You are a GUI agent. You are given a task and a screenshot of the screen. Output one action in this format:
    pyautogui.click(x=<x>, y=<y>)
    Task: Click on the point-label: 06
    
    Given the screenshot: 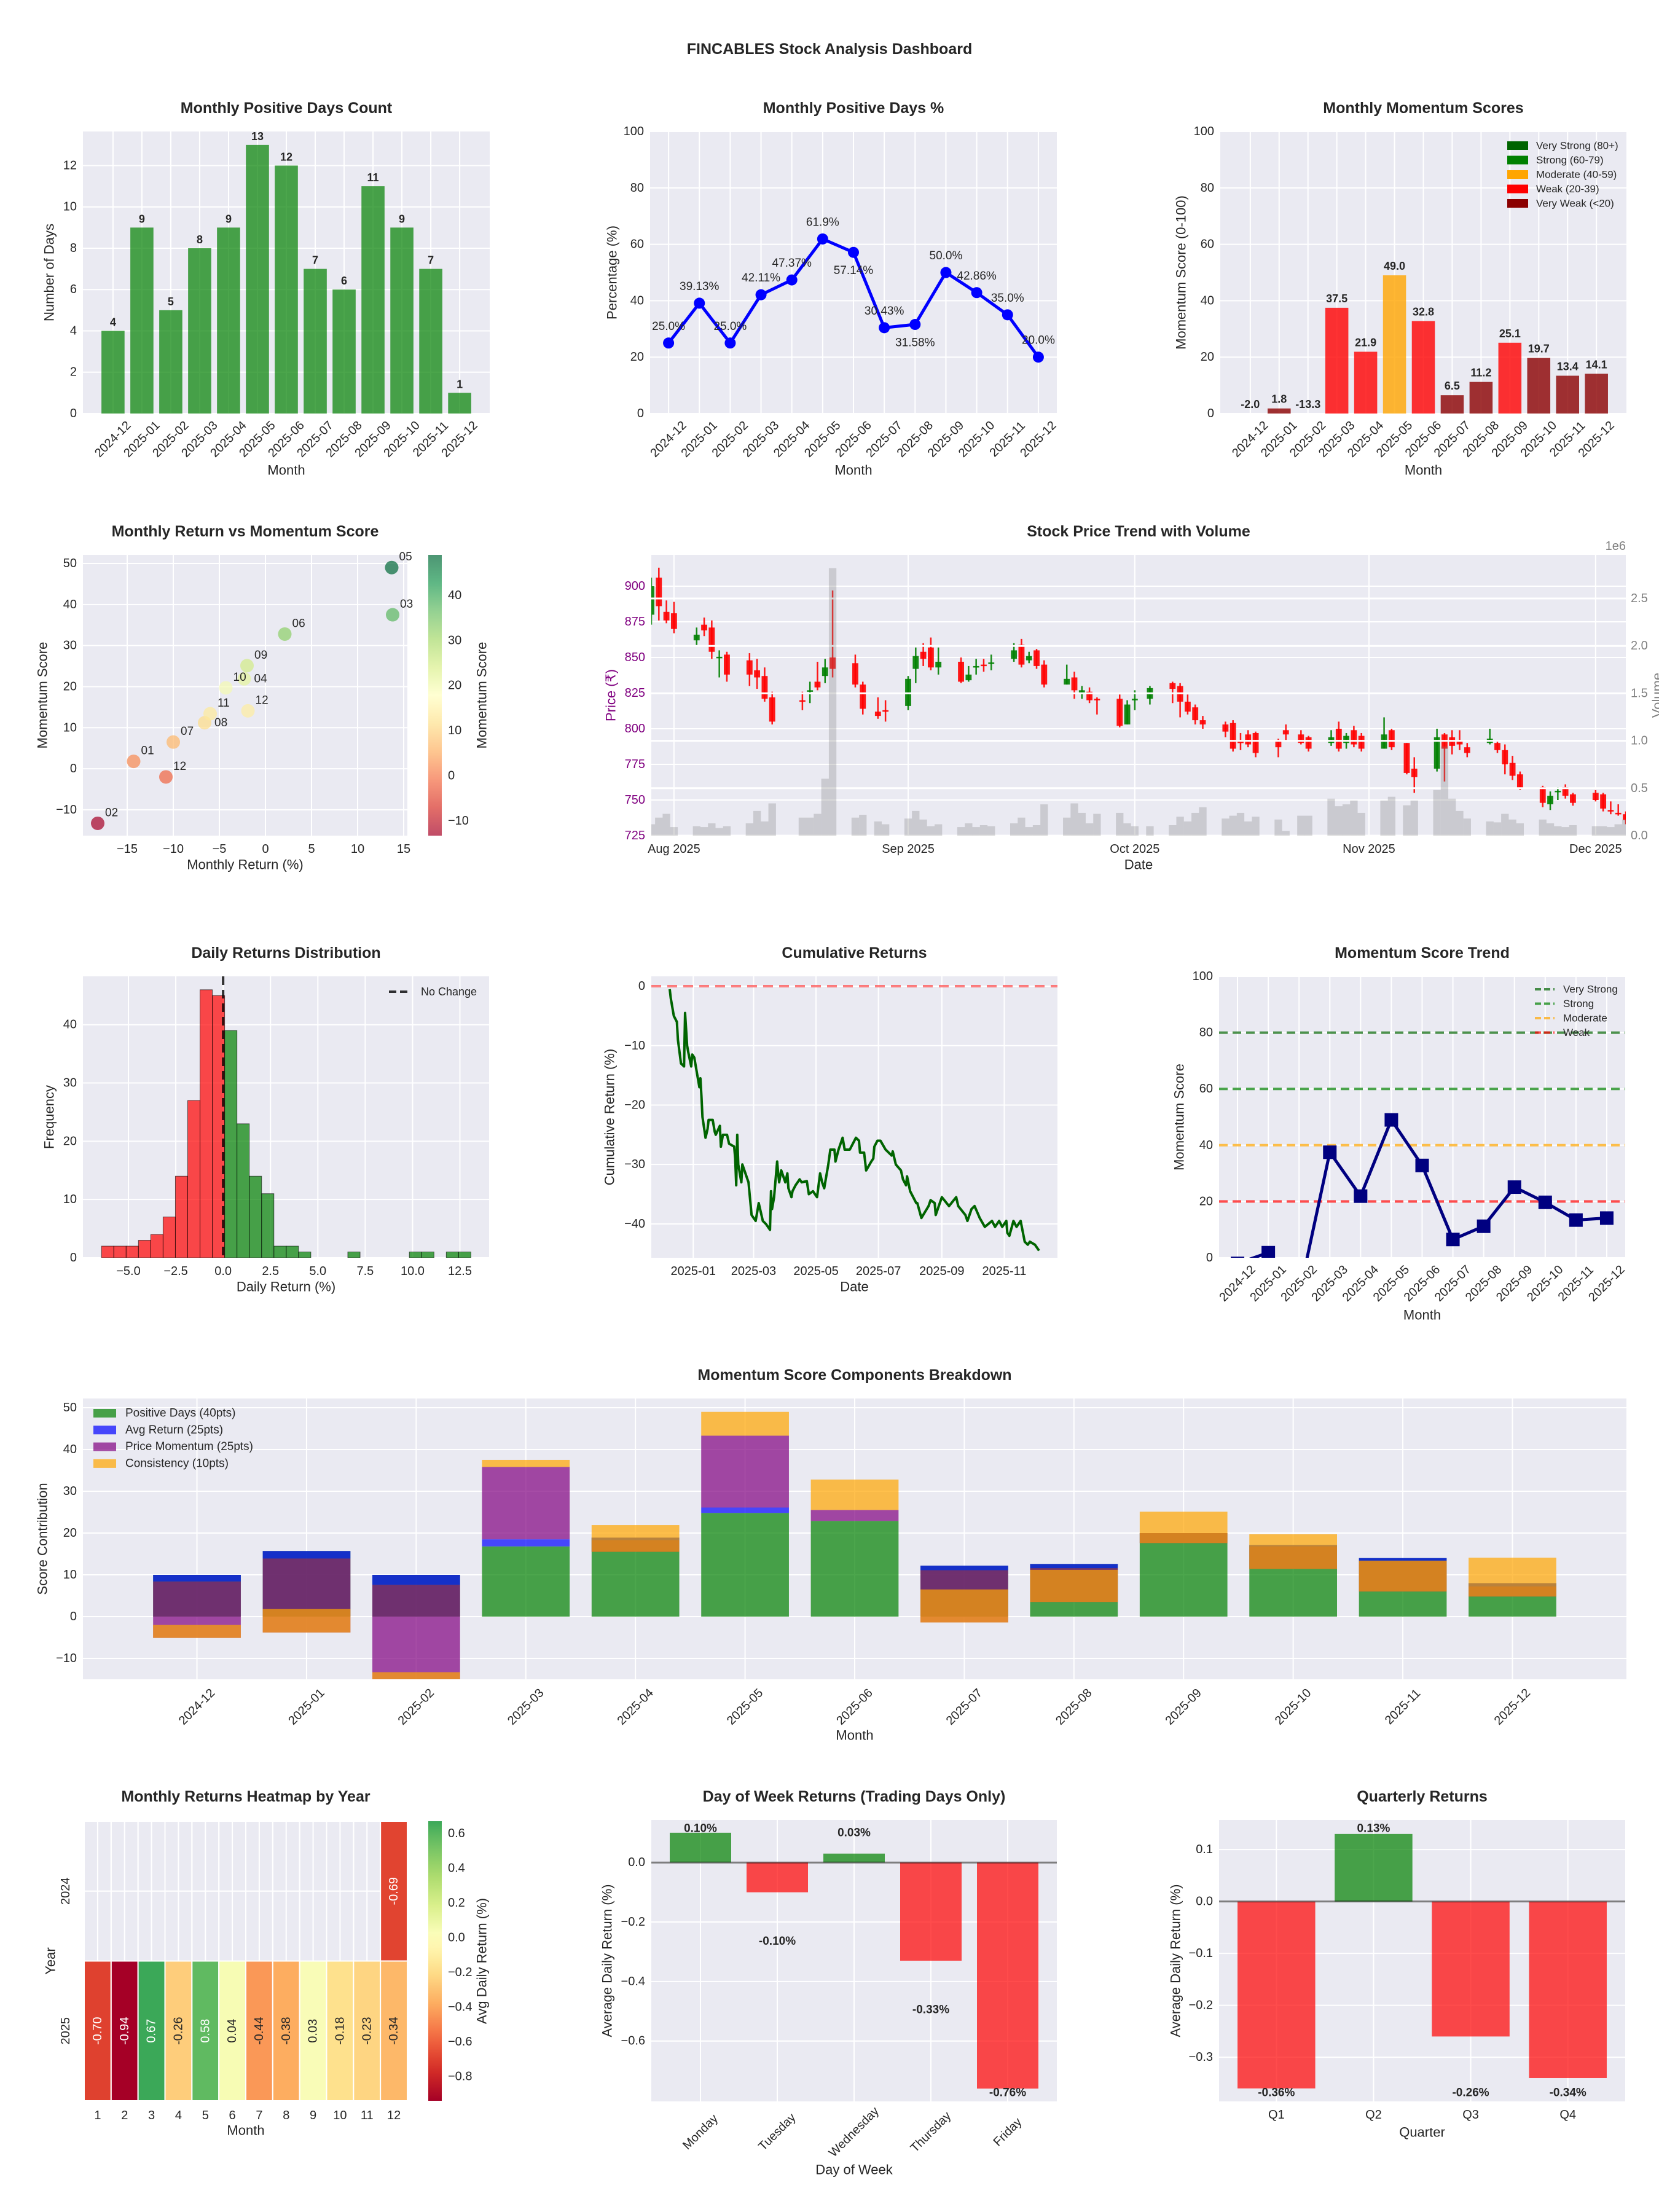 What is the action you would take?
    pyautogui.click(x=298, y=623)
    